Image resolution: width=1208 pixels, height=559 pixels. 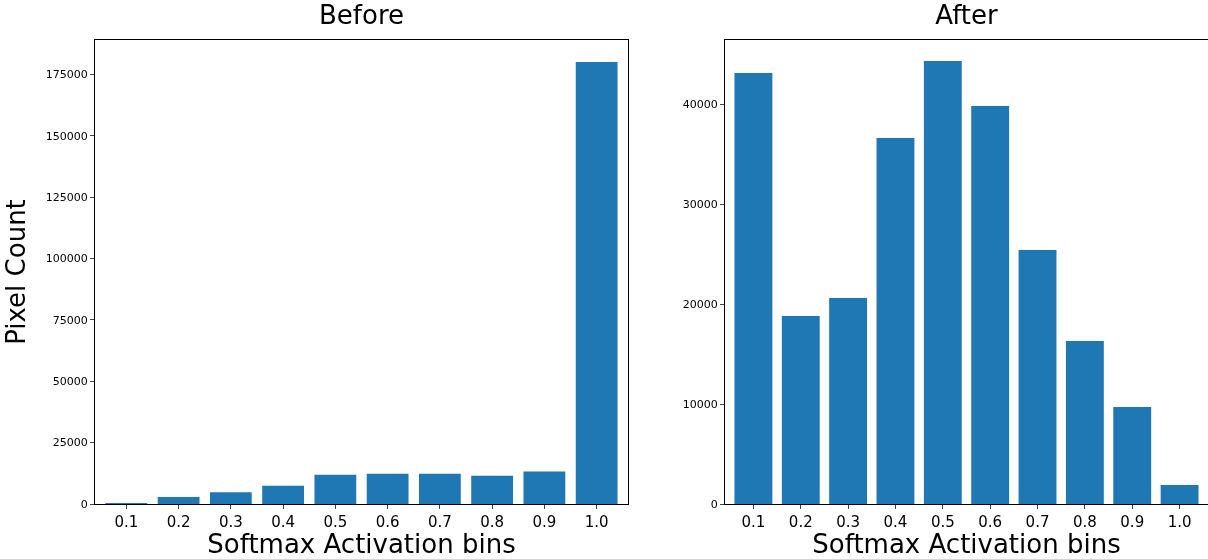 I want to click on y-tick-label: 125000, so click(x=66, y=197).